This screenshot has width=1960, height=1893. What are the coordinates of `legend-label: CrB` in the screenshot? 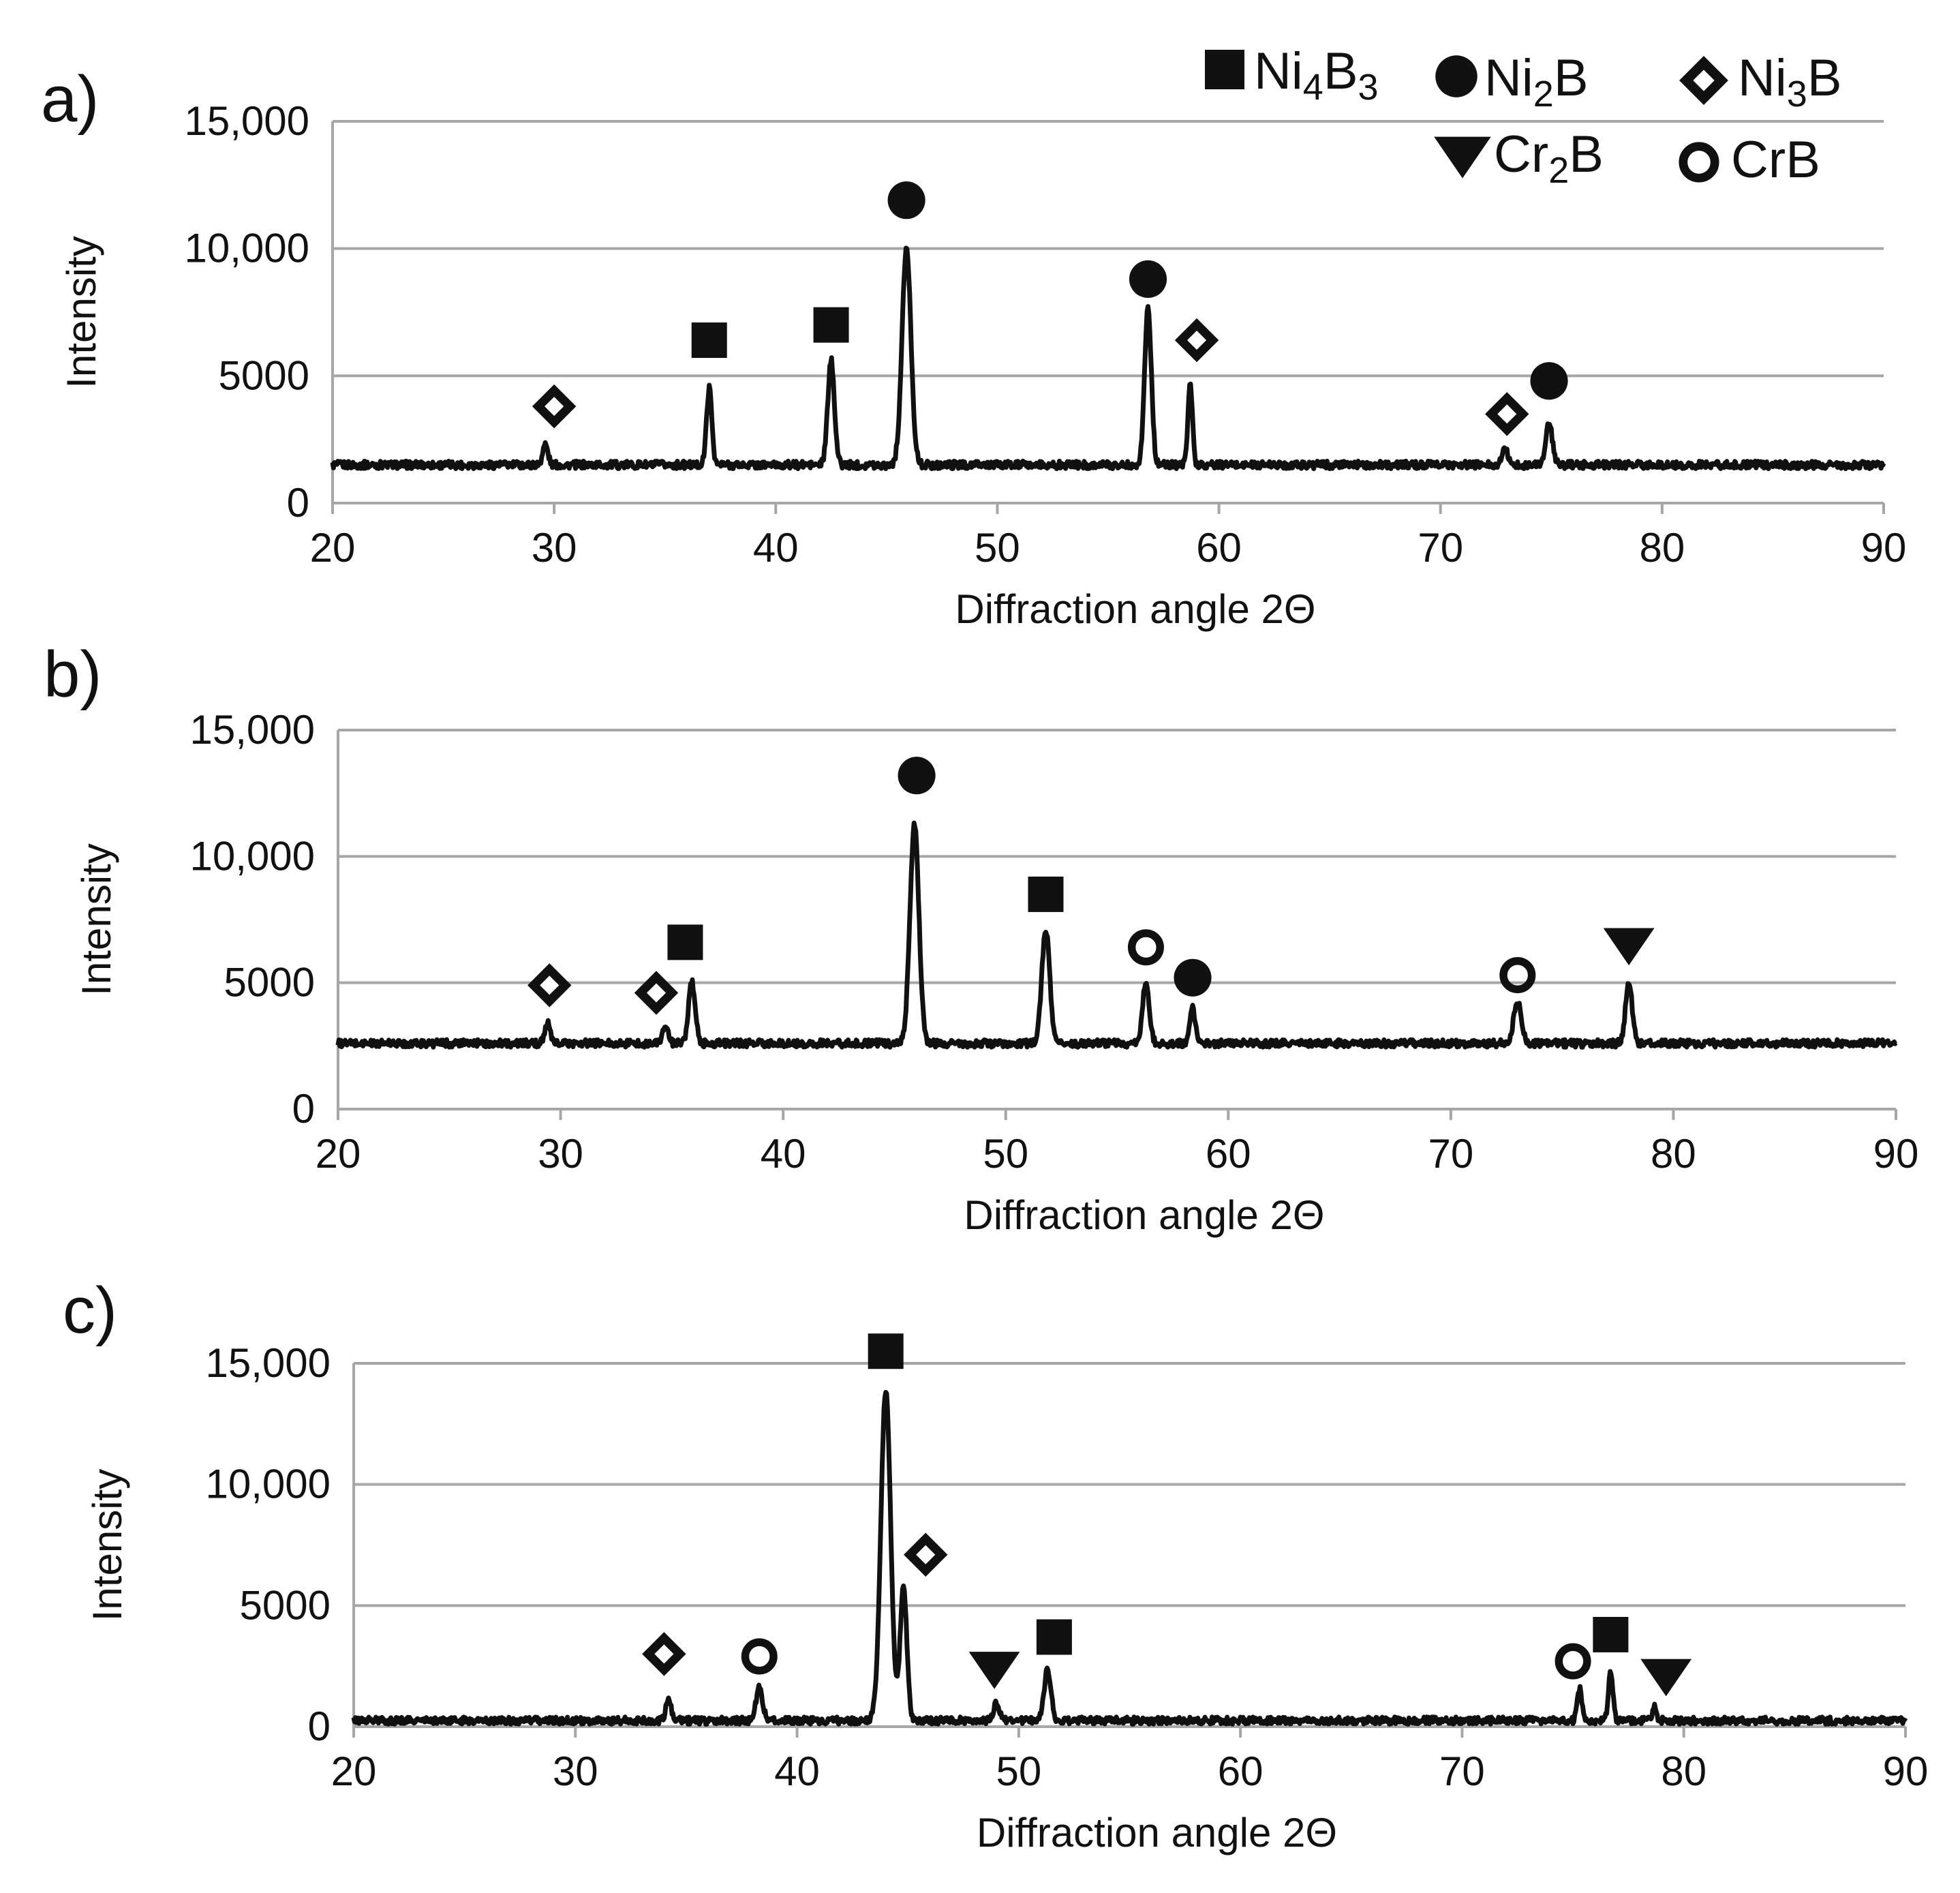 It's located at (1775, 160).